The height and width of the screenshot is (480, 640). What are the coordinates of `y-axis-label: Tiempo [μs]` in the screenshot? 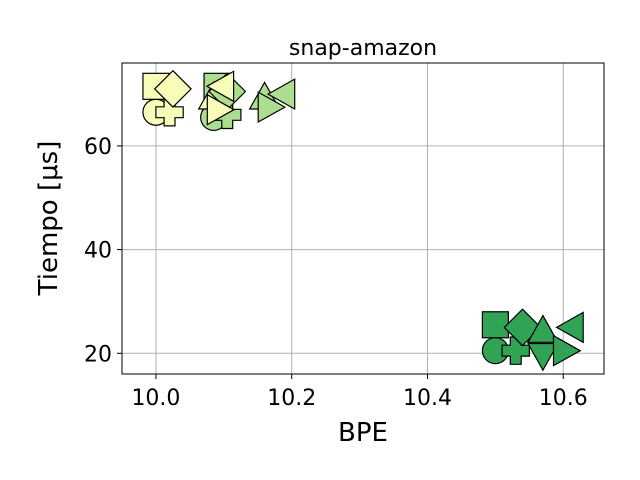 It's located at (49, 219).